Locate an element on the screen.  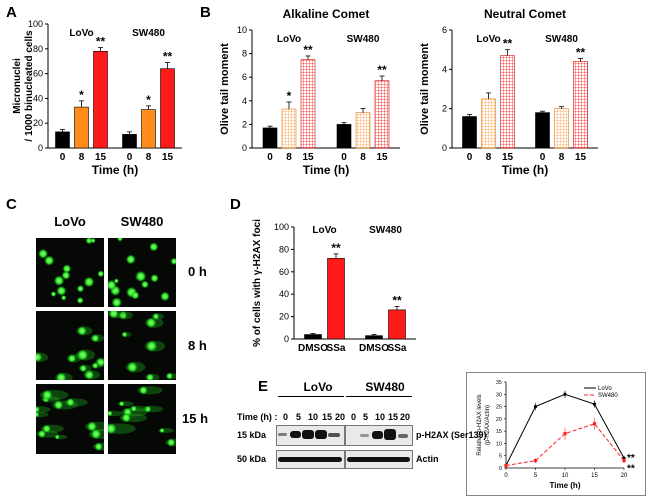
y-tick-label: 80 is located at coordinates (284, 249).